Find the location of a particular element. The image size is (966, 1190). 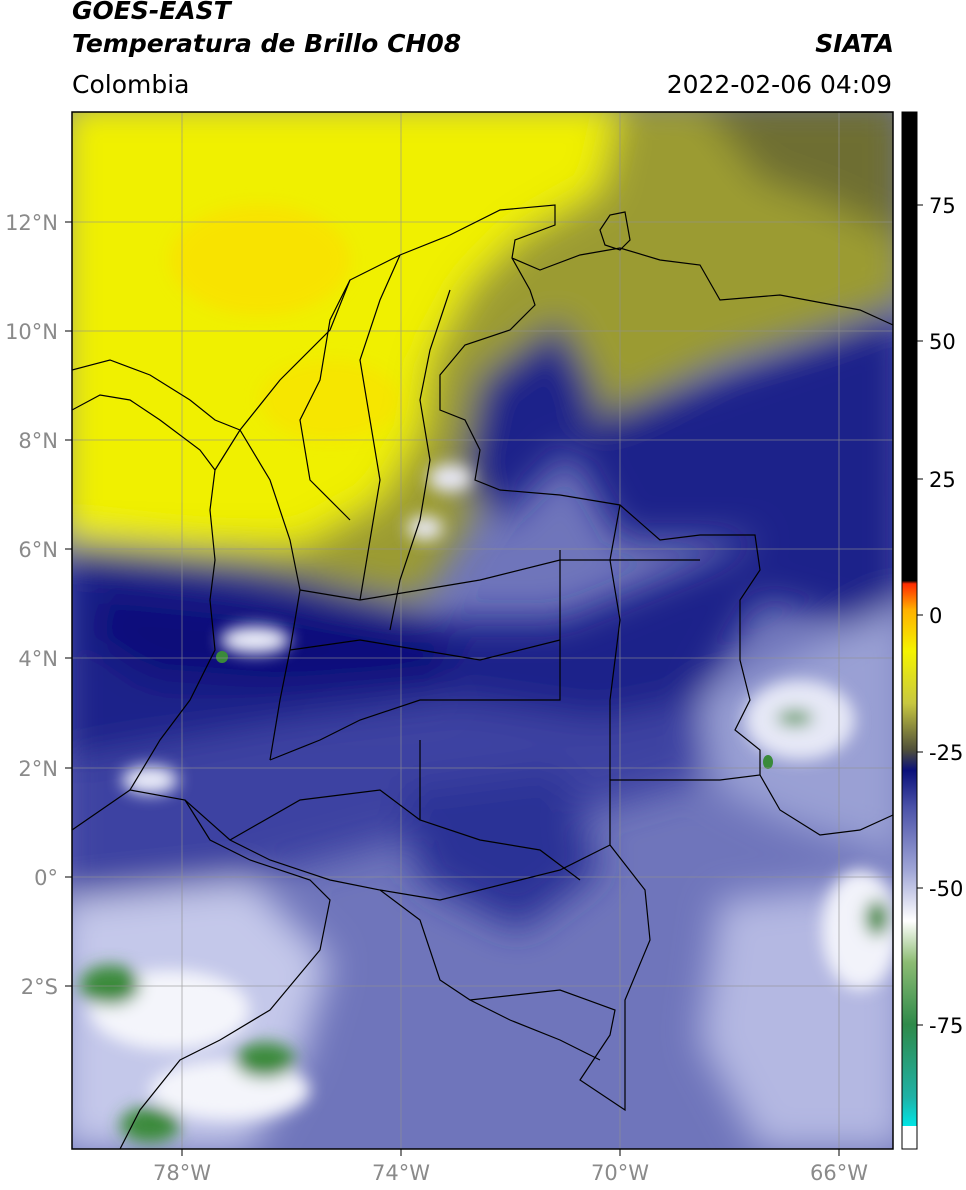

title-line-1: GOES-EAST is located at coordinates (151, 12).